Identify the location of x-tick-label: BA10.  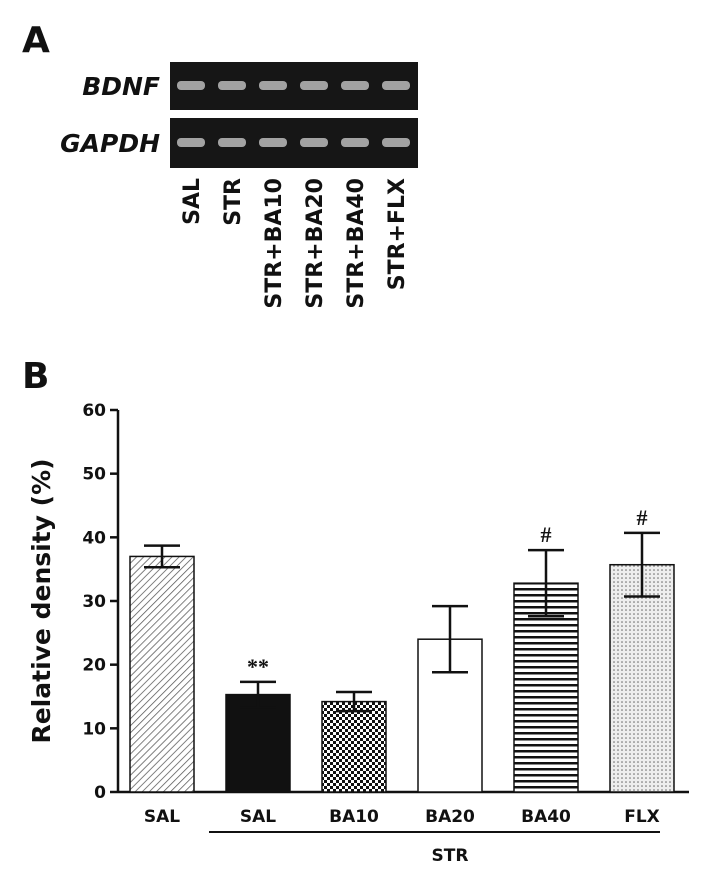
(354, 817).